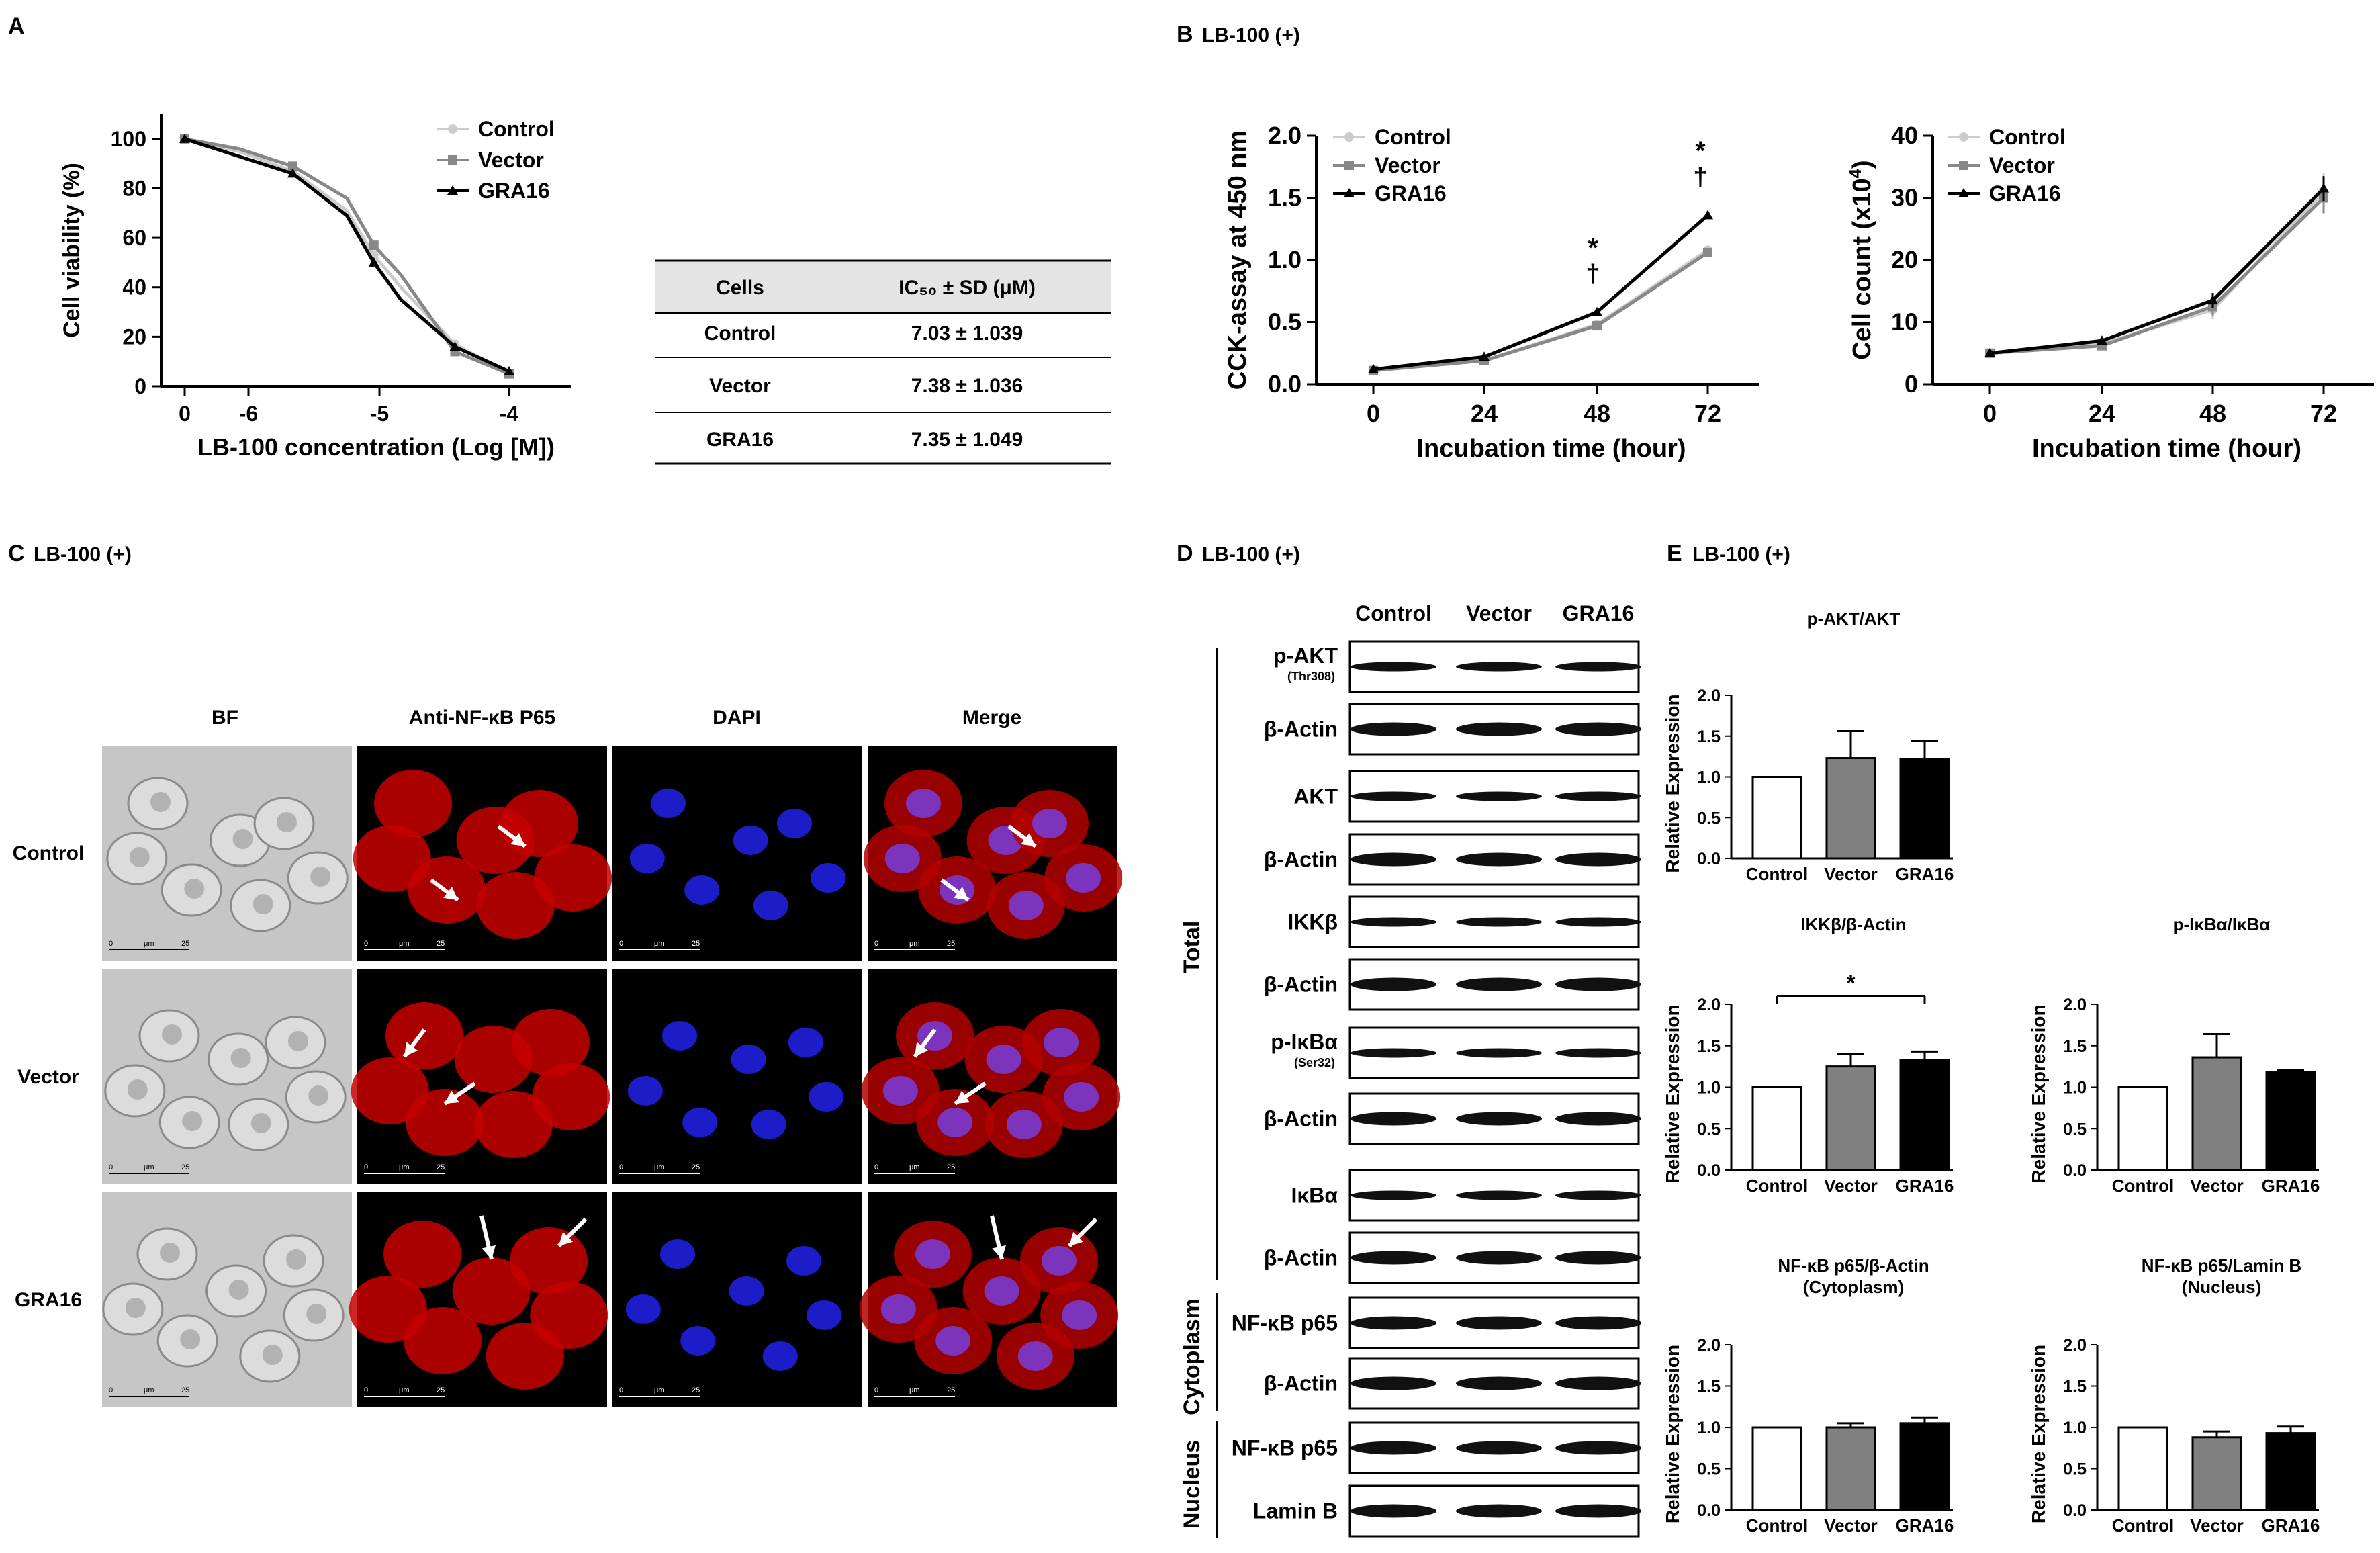 This screenshot has width=2380, height=1553. Describe the element at coordinates (134, 238) in the screenshot. I see `y-tick-label: 60` at that location.